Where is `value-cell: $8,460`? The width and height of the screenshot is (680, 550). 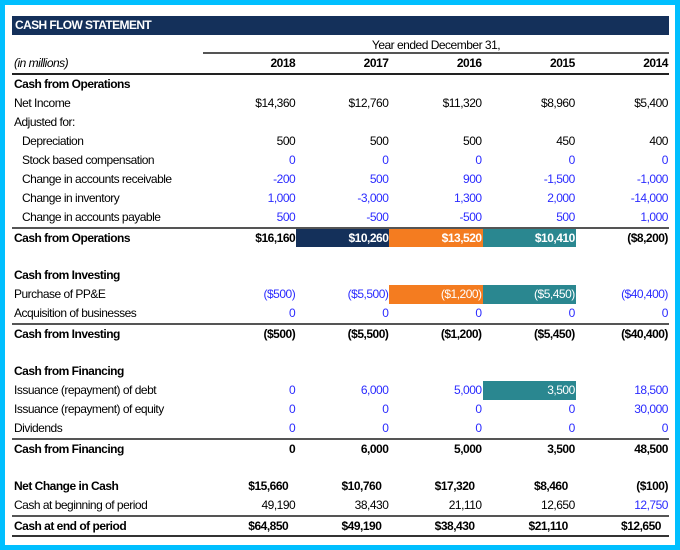 value-cell: $8,460 is located at coordinates (551, 486).